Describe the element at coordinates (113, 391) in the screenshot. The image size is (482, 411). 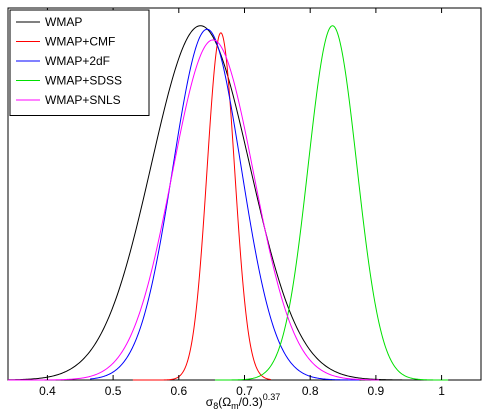
I see `x-tick-label: 0.5` at that location.